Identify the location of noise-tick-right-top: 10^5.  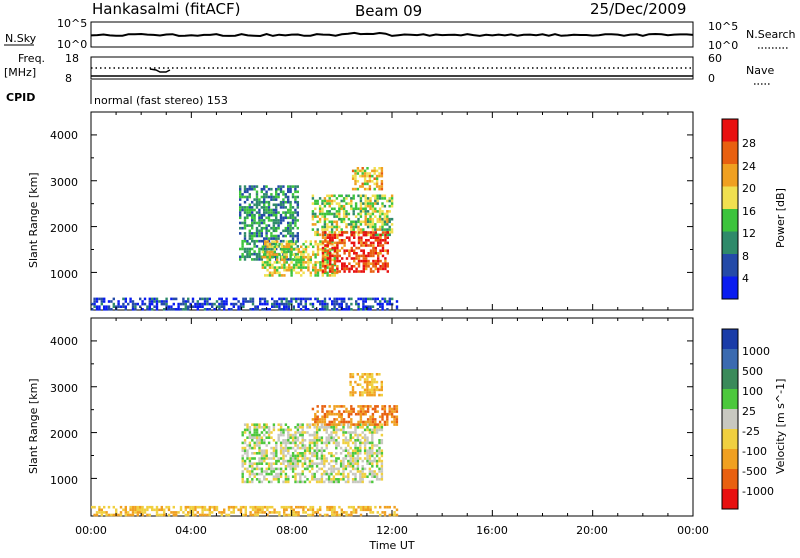
(723, 26).